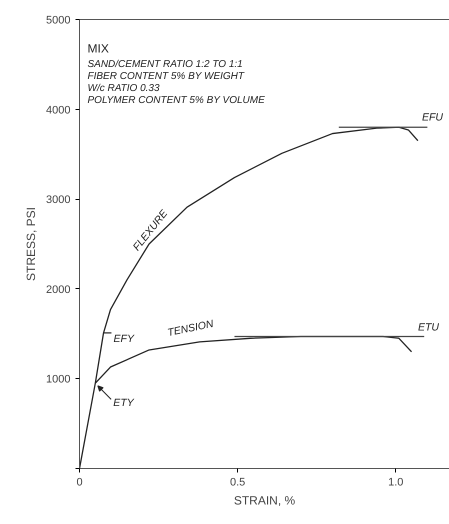 This screenshot has height=524, width=449. I want to click on annotation: ETU, so click(429, 328).